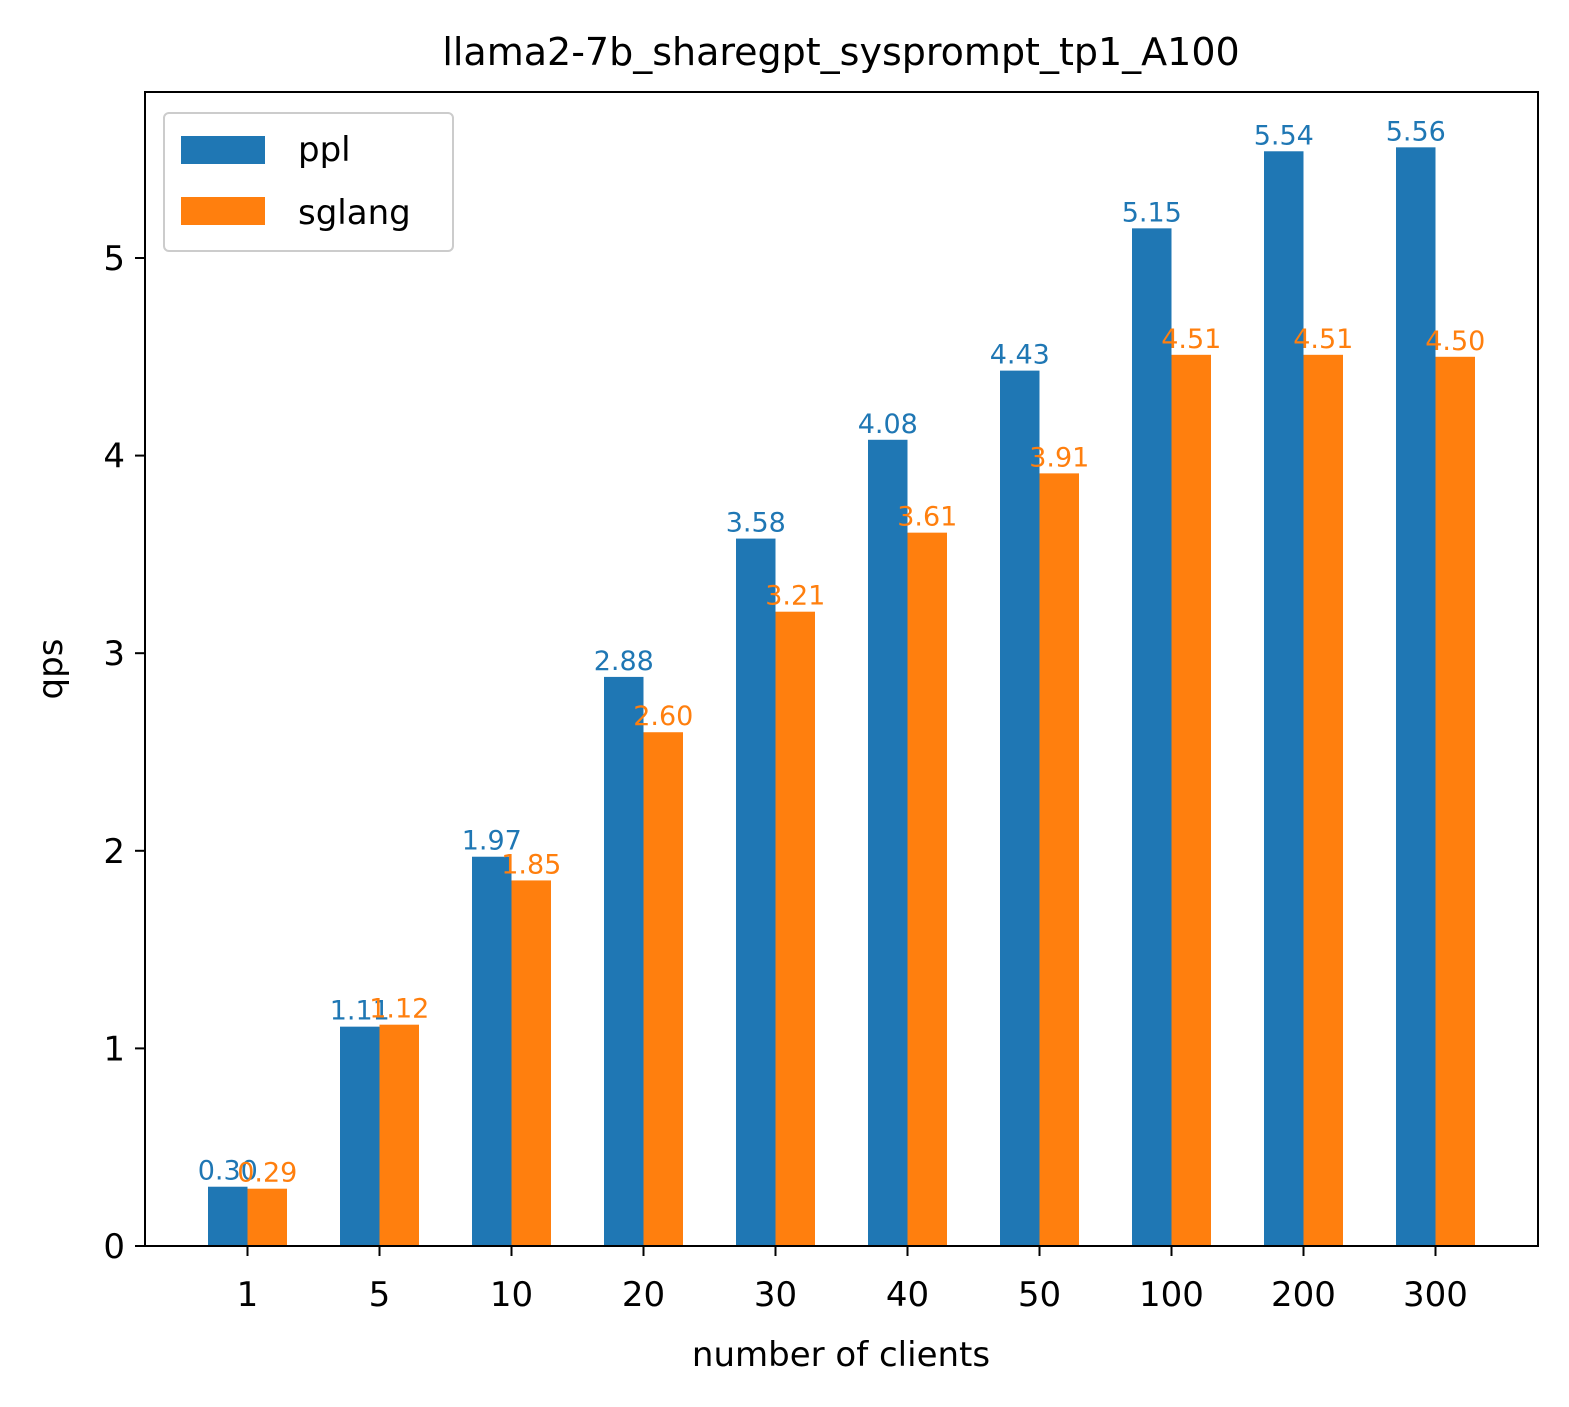  Describe the element at coordinates (643, 1295) in the screenshot. I see `x-tick-label-20: 20` at that location.